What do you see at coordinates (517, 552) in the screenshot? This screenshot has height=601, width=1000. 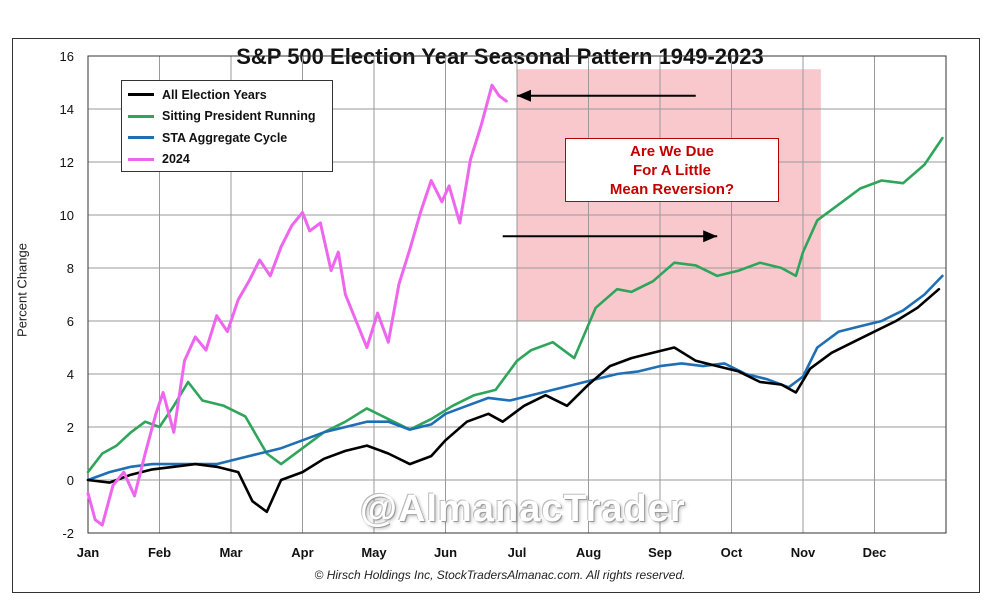 I see `x-tick-label: Jul` at bounding box center [517, 552].